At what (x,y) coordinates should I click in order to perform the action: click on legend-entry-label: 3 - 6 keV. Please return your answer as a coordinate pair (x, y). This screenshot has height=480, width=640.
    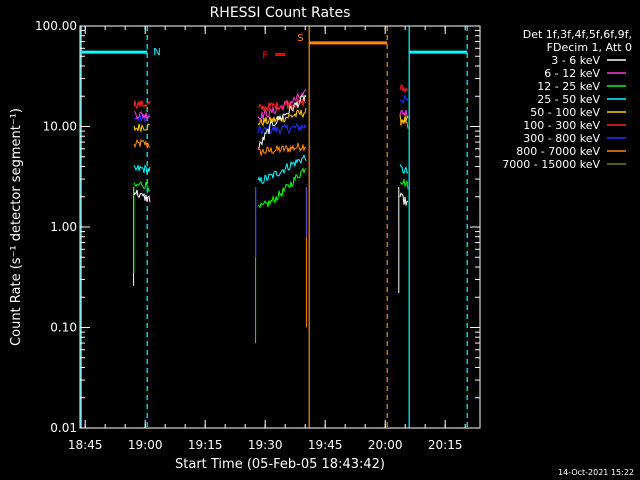
    Looking at the image, I should click on (575, 60).